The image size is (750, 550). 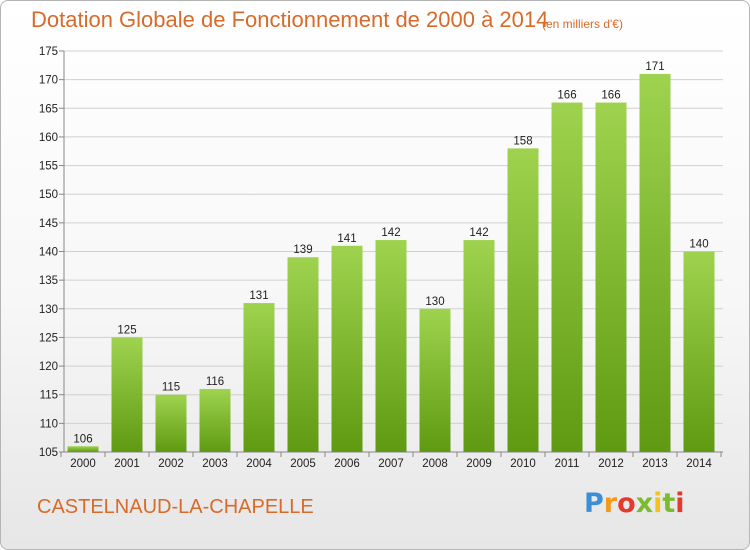 What do you see at coordinates (171, 423) in the screenshot?
I see `bar-2002` at bounding box center [171, 423].